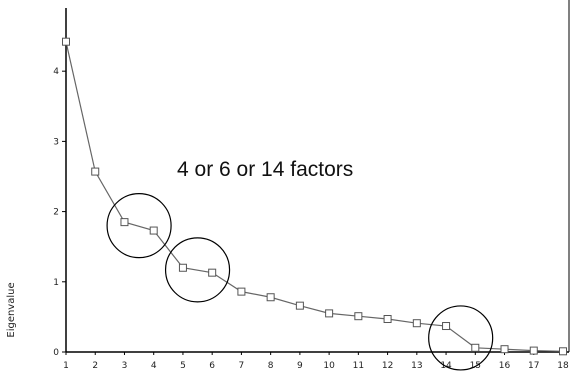 The width and height of the screenshot is (582, 388). I want to click on x-tick-label: 1, so click(66, 366).